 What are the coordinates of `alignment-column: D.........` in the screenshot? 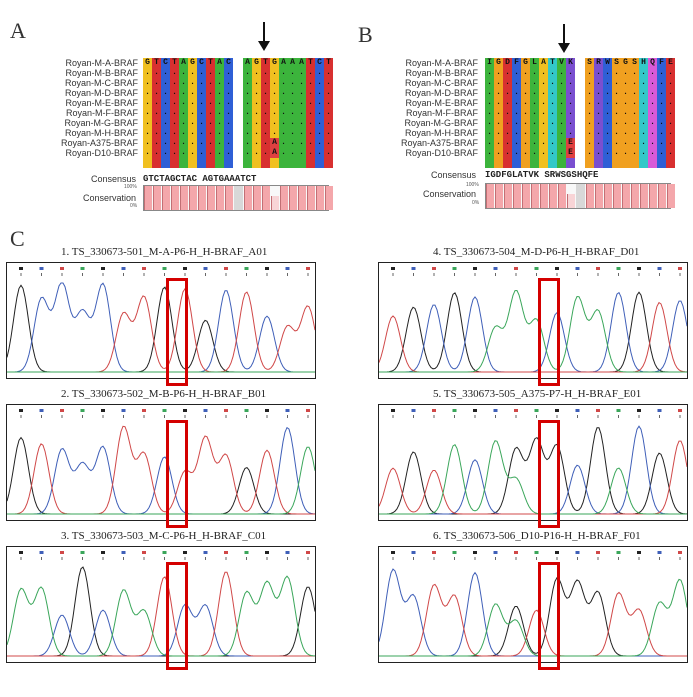 It's located at (507, 113).